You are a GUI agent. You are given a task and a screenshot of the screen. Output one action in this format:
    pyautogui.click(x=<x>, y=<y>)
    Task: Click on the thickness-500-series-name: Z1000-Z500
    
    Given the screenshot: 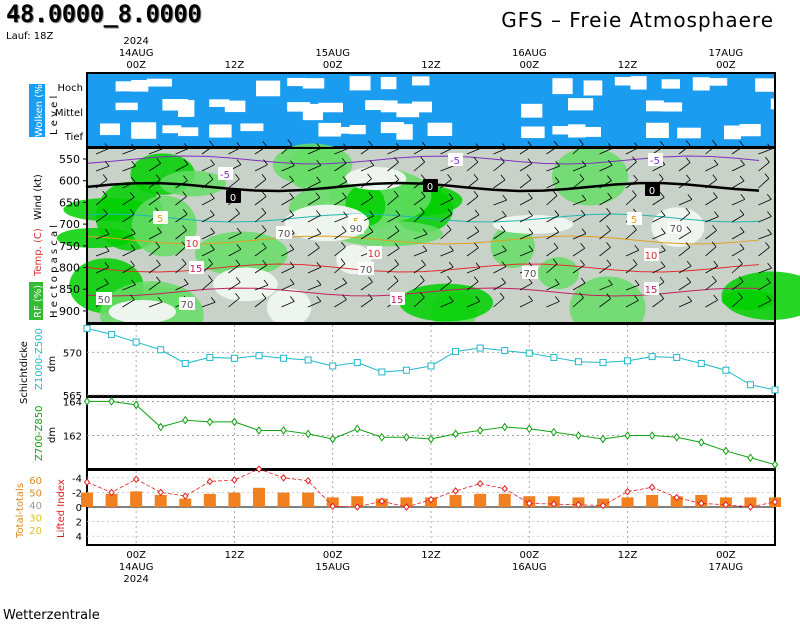 What is the action you would take?
    pyautogui.click(x=39, y=359)
    